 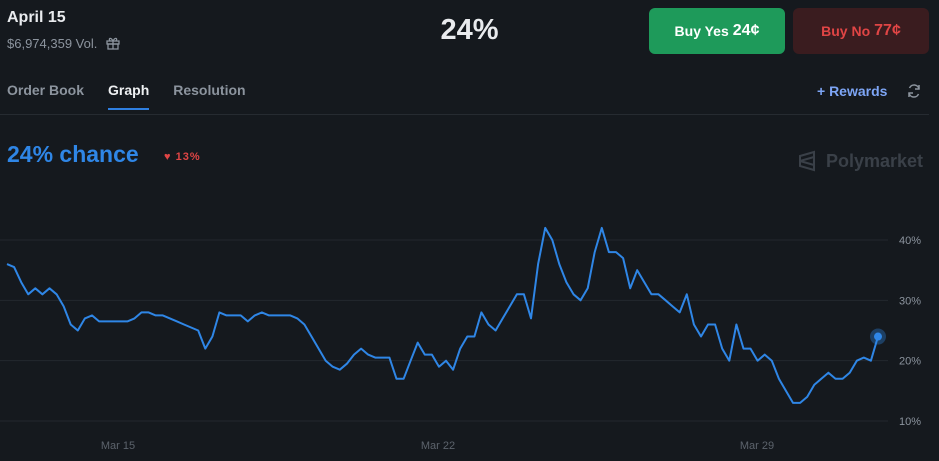 I want to click on refresh-icon, so click(x=914, y=91).